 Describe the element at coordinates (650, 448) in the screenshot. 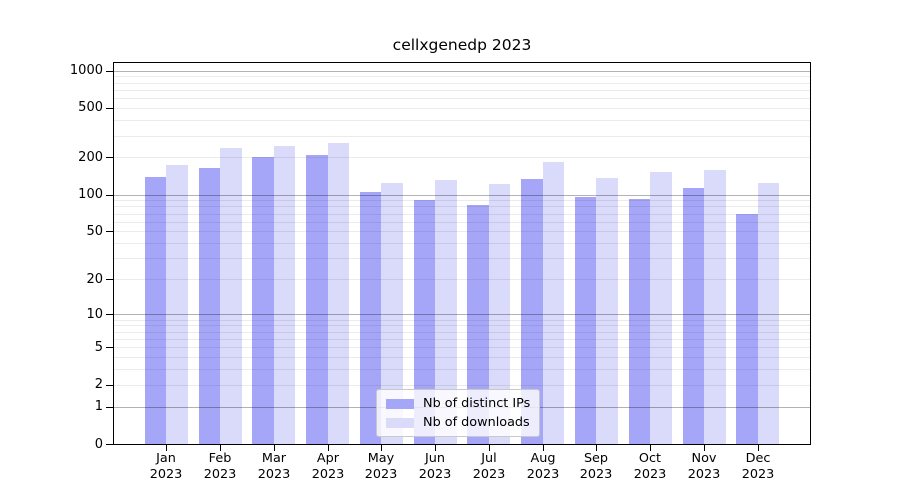

I see `x-tick-mark-oct` at that location.